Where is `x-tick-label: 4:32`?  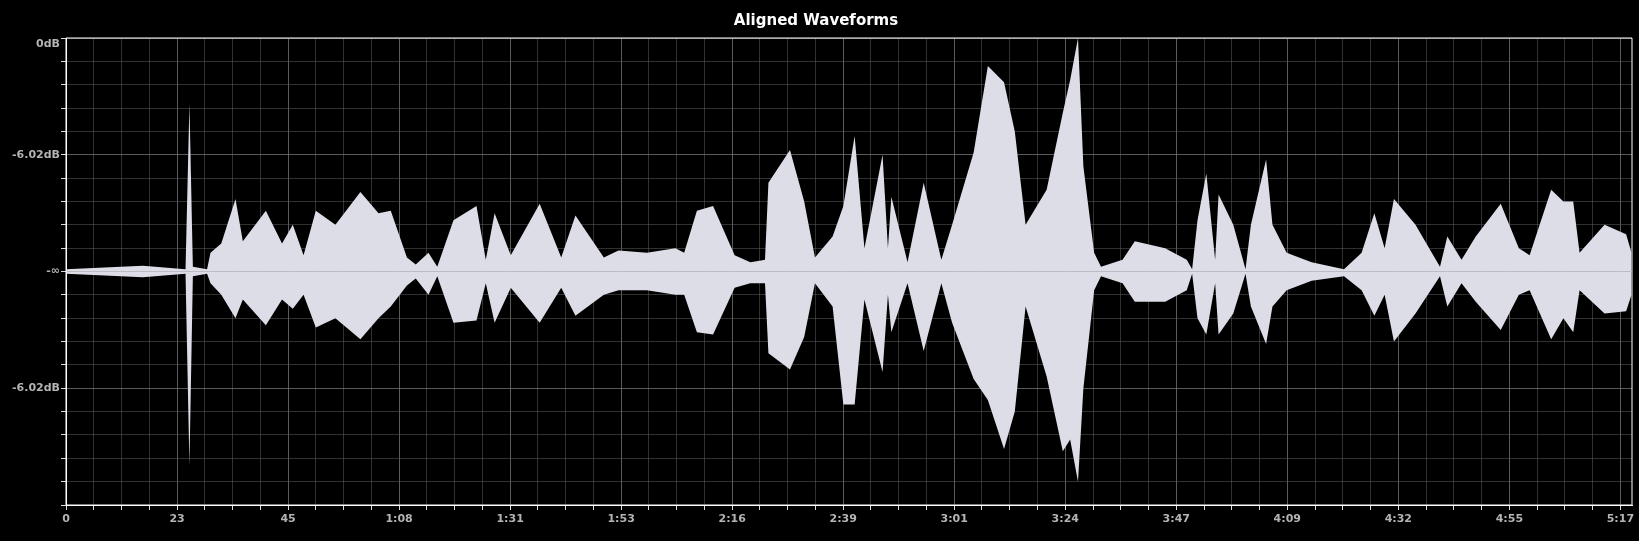 x-tick-label: 4:32 is located at coordinates (1398, 519).